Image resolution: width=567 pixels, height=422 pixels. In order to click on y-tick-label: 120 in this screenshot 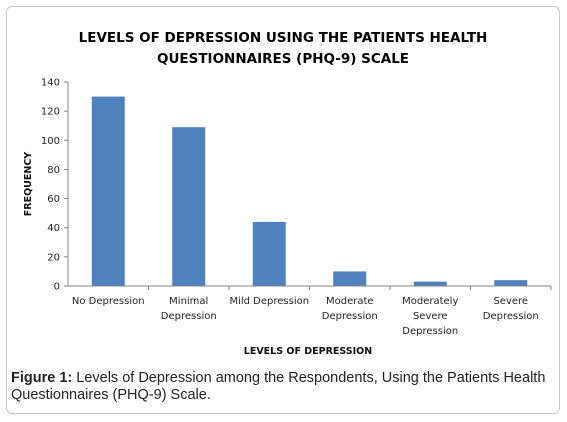, I will do `click(50, 112)`.